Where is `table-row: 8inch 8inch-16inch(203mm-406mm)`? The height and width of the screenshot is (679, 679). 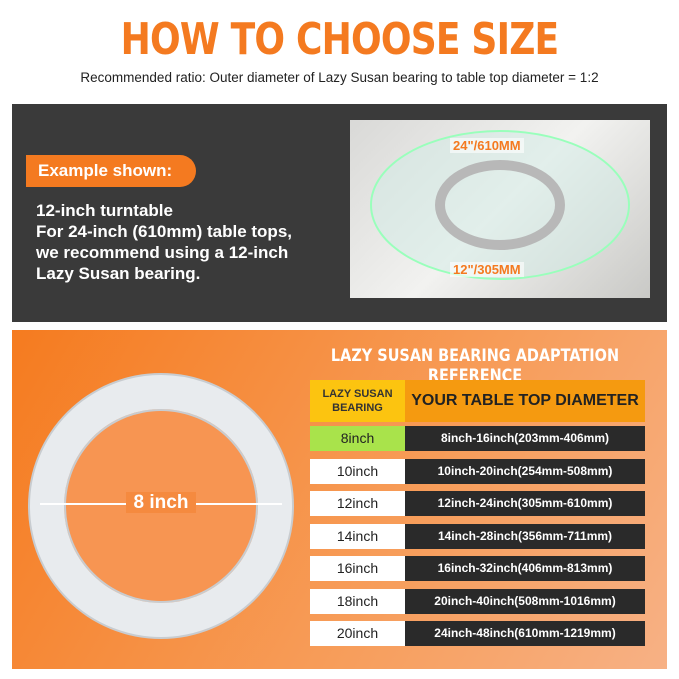
table-row: 8inch 8inch-16inch(203mm-406mm) is located at coordinates (477, 438).